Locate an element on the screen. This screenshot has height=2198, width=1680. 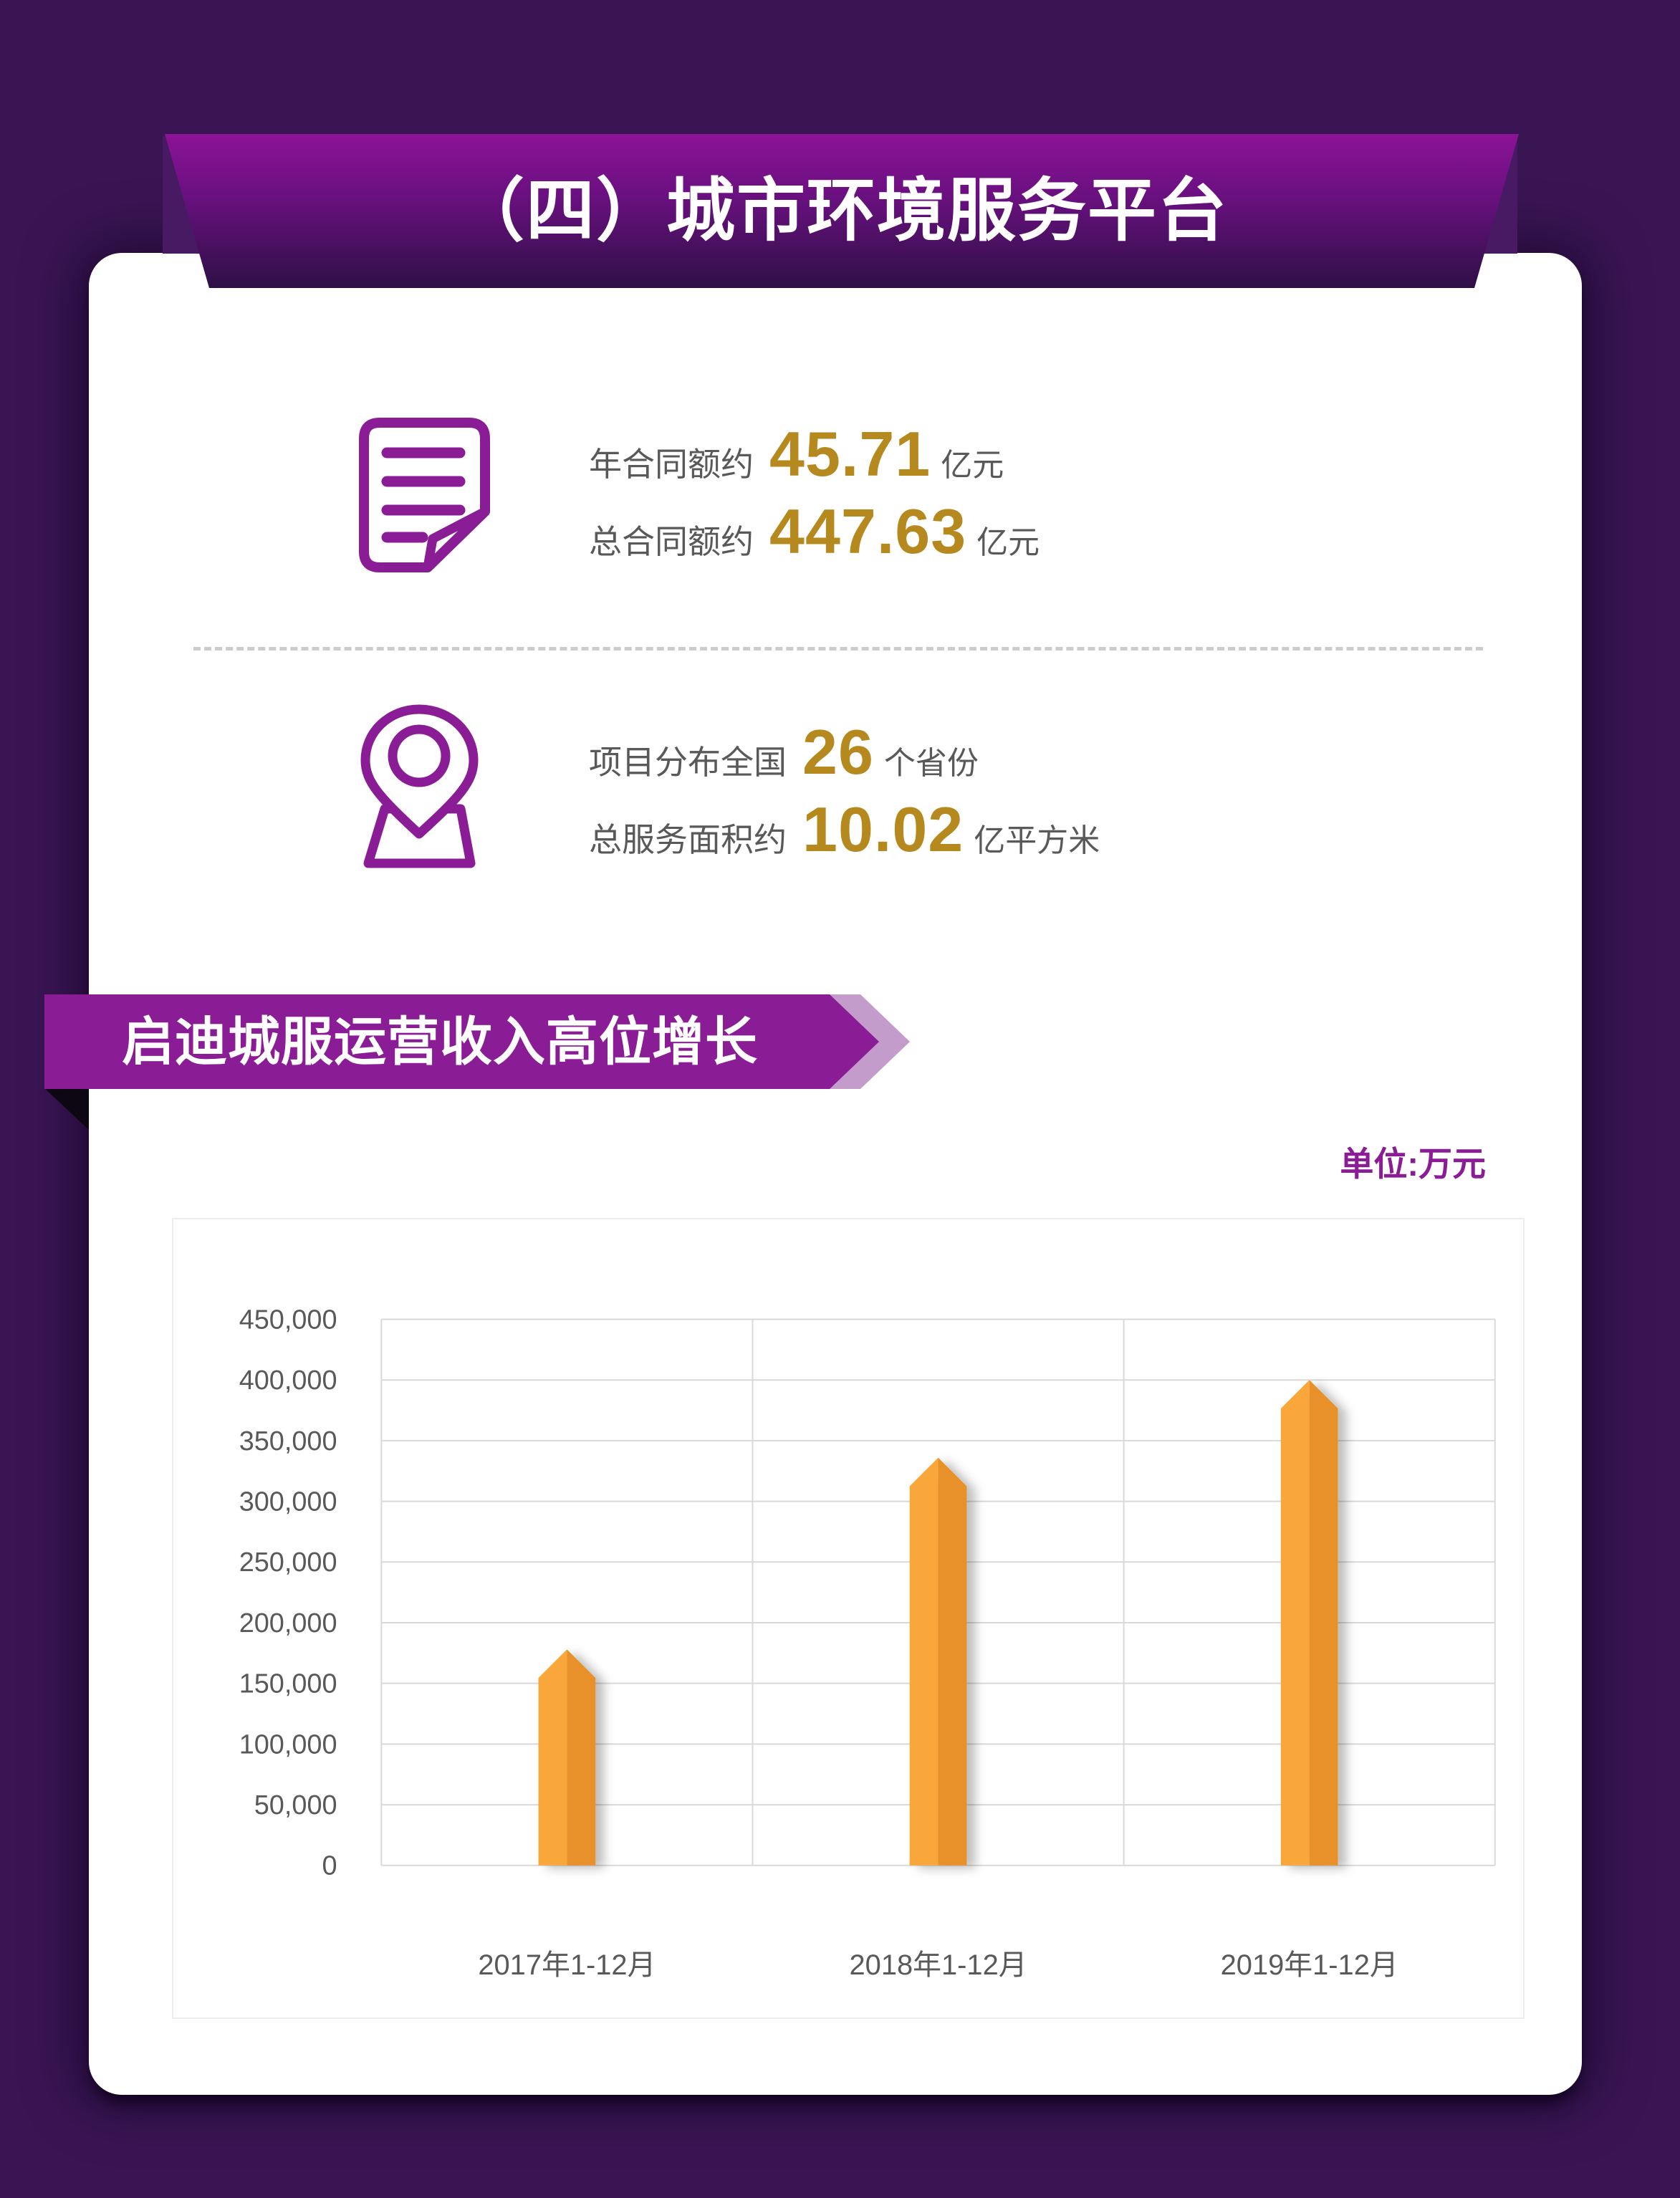
bar-2019年1-12月 is located at coordinates (1309, 1623).